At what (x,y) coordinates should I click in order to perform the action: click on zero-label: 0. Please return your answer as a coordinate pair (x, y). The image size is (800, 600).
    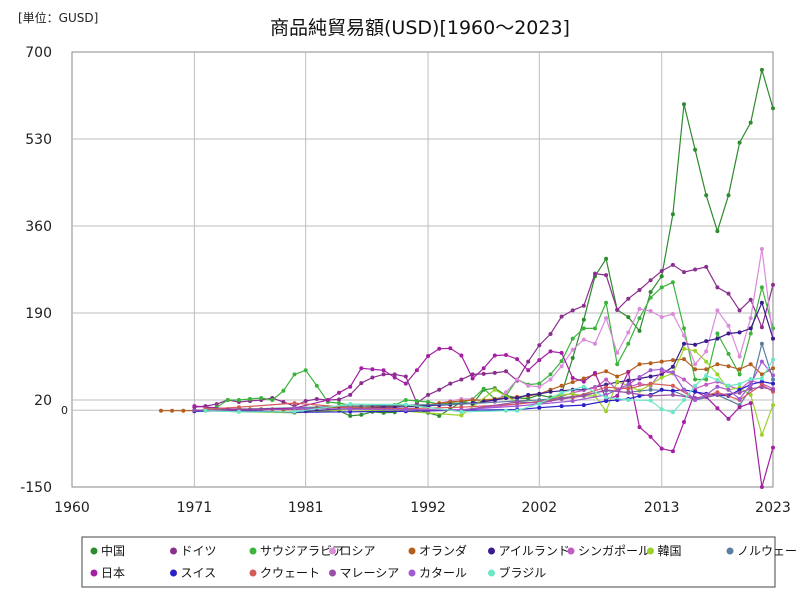
    Looking at the image, I should click on (64, 410).